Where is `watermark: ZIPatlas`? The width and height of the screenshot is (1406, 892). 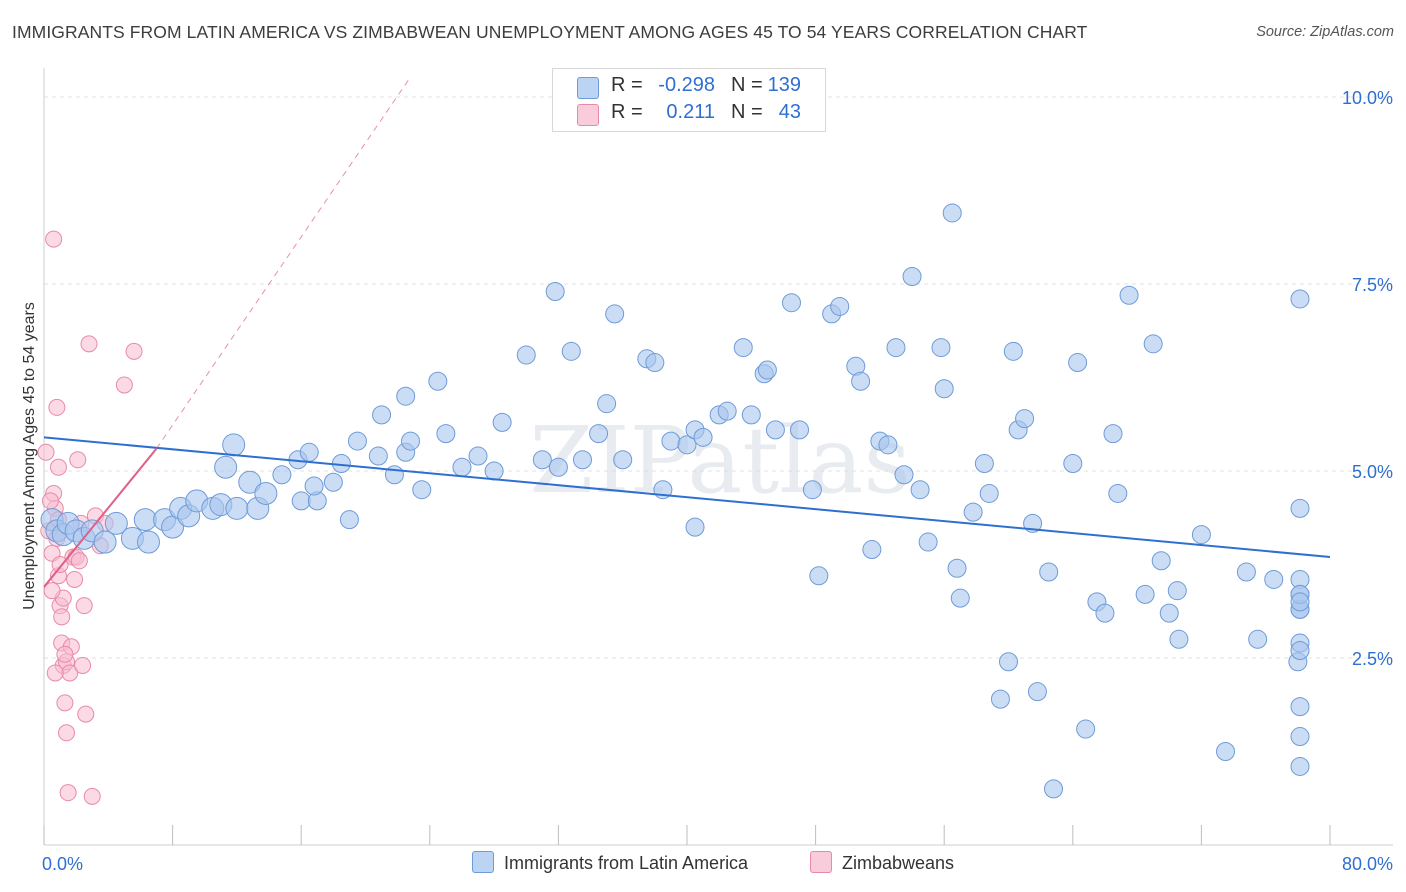 watermark: ZIPatlas is located at coordinates (719, 460).